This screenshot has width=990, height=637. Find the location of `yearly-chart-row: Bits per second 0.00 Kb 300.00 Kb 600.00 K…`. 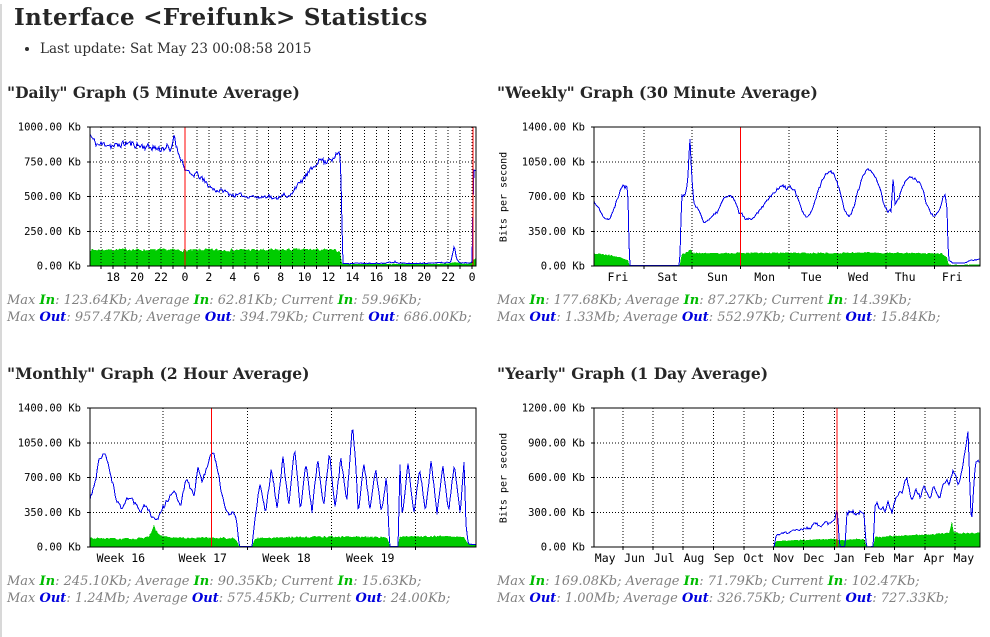

yearly-chart-row: Bits per second 0.00 Kb 300.00 Kb 600.00 K… is located at coordinates (743, 483).